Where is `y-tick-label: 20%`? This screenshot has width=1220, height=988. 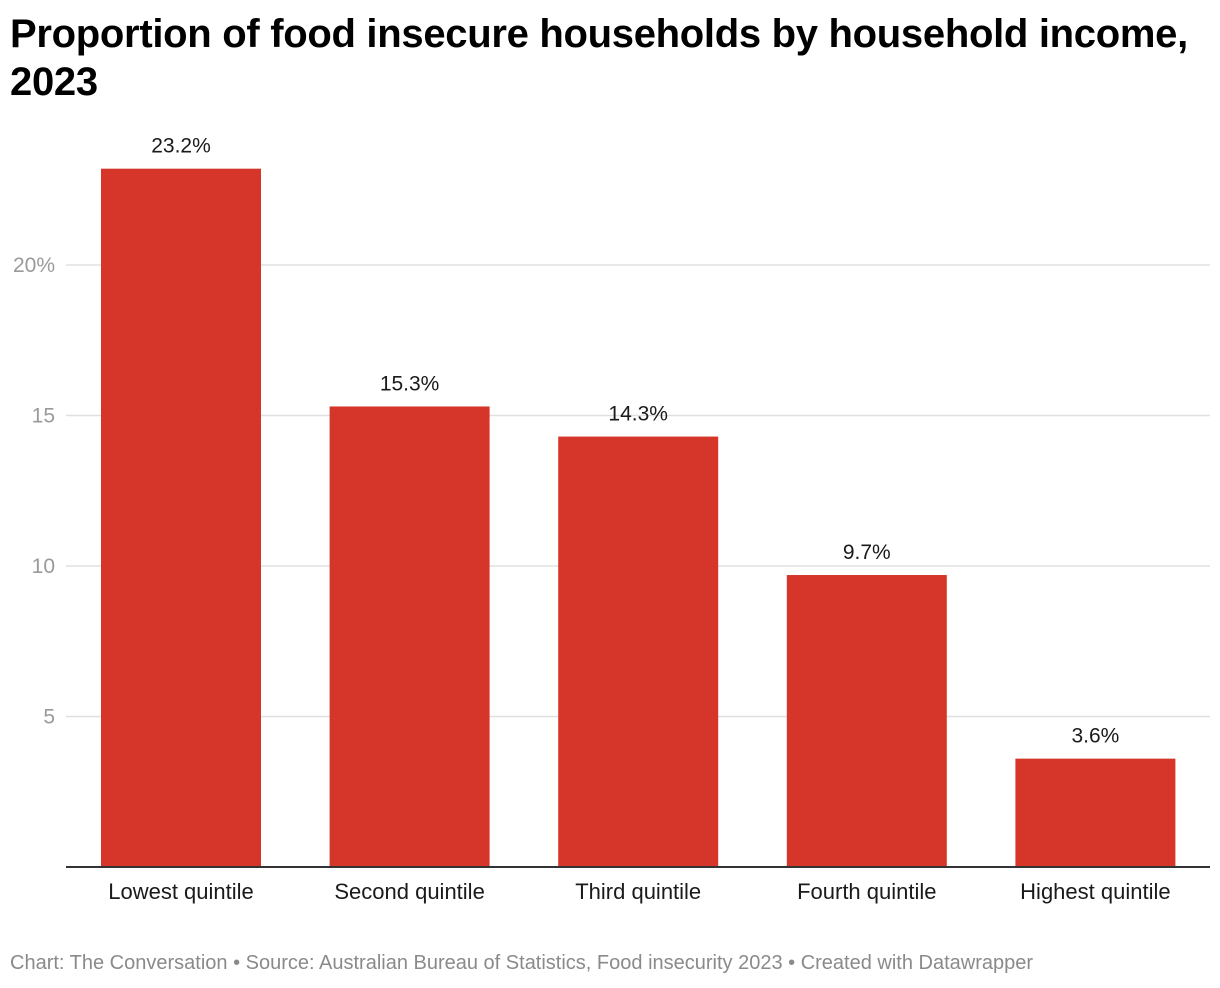 y-tick-label: 20% is located at coordinates (34, 265).